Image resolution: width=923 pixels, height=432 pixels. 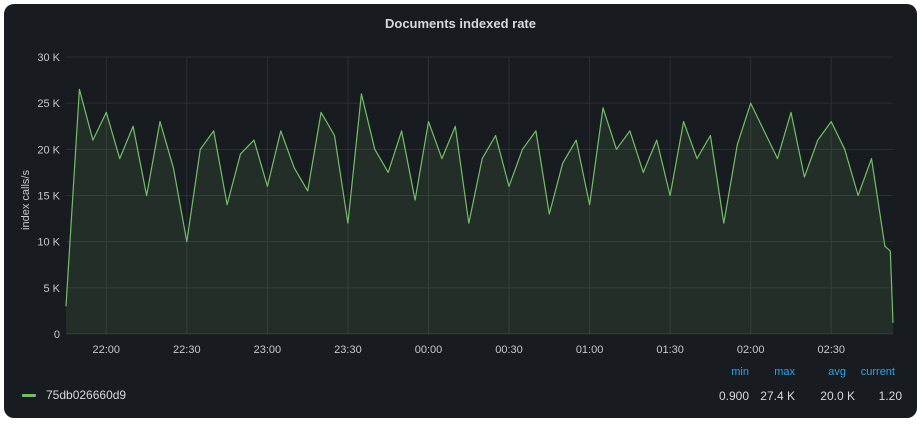 I want to click on legend-item: 75db026660d9, so click(x=74, y=395).